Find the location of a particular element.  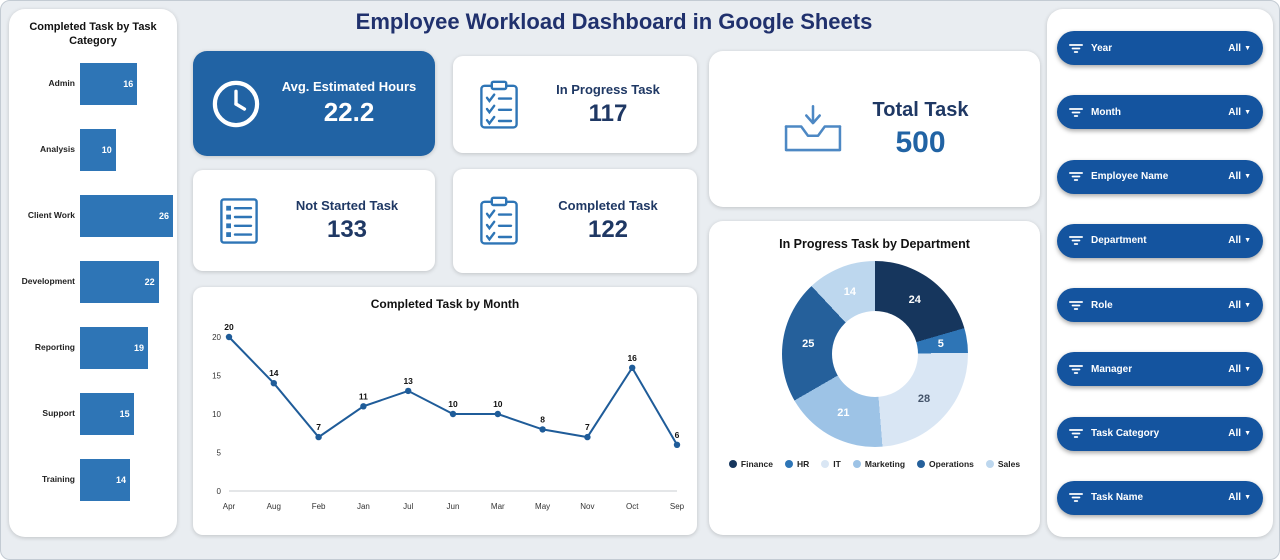

category-bar-row: Development 22 is located at coordinates (93, 282).